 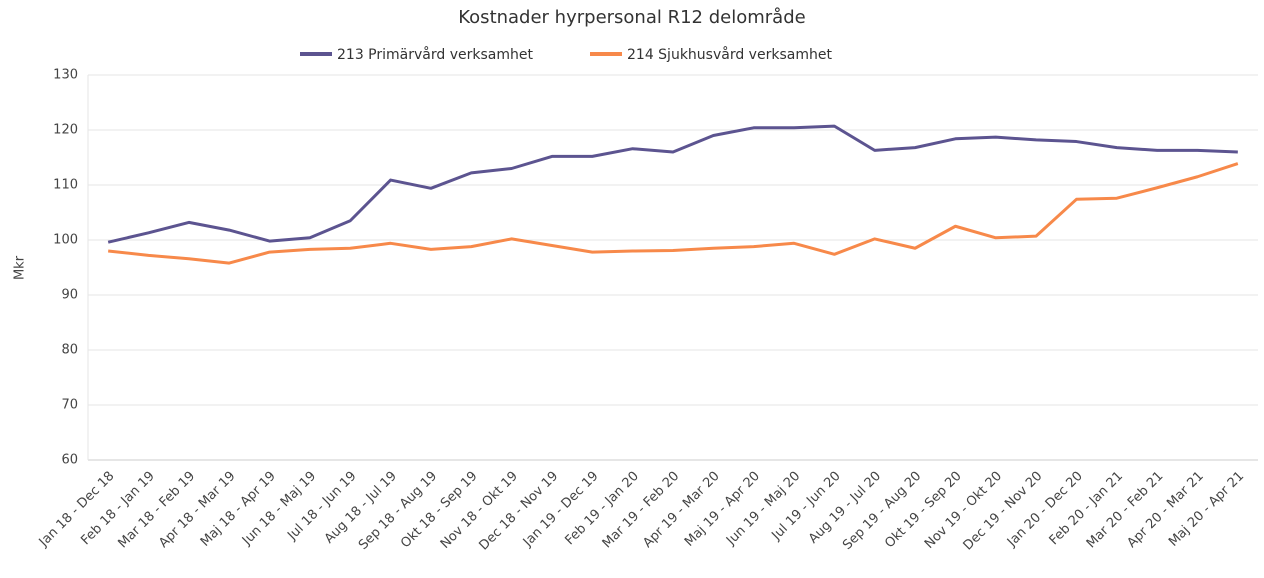 What do you see at coordinates (65, 75) in the screenshot?
I see `y-tick-label: 130` at bounding box center [65, 75].